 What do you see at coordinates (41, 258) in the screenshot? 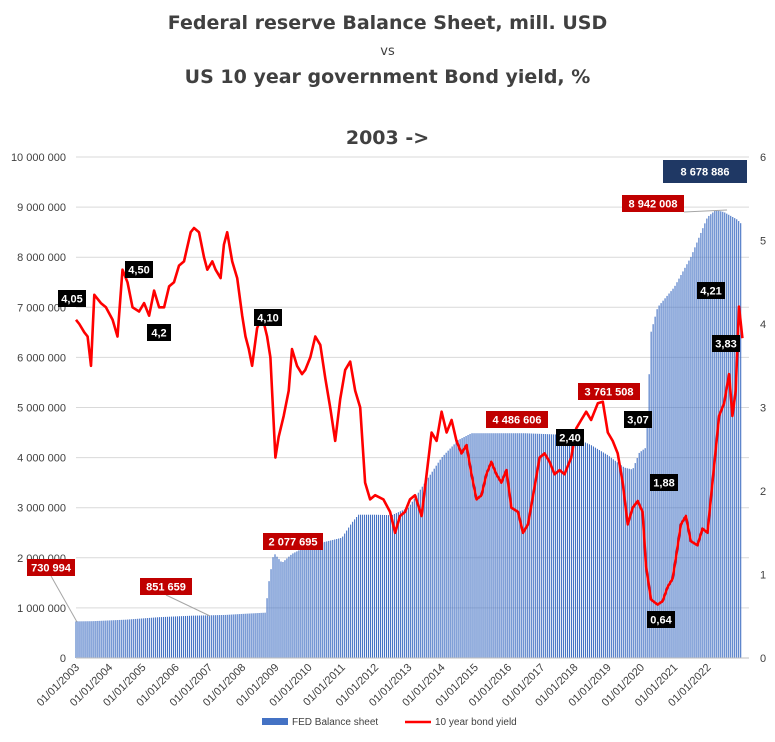
I see `left-axis-tick: 8 000 000` at bounding box center [41, 258].